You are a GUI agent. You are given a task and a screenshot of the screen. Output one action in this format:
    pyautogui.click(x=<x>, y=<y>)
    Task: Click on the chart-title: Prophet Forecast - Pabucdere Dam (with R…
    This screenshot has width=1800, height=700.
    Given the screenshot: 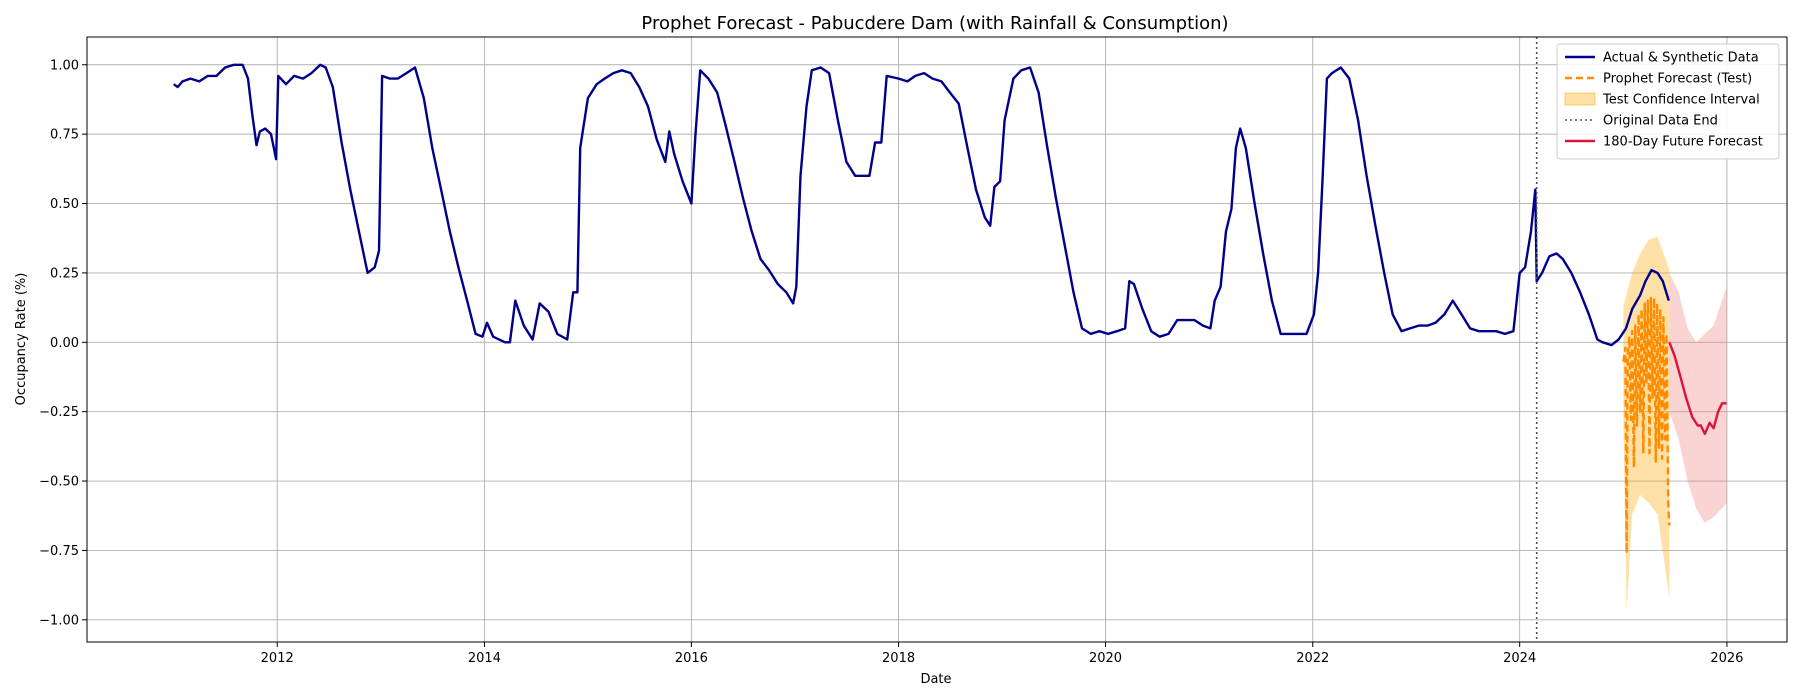 What is the action you would take?
    pyautogui.click(x=934, y=23)
    